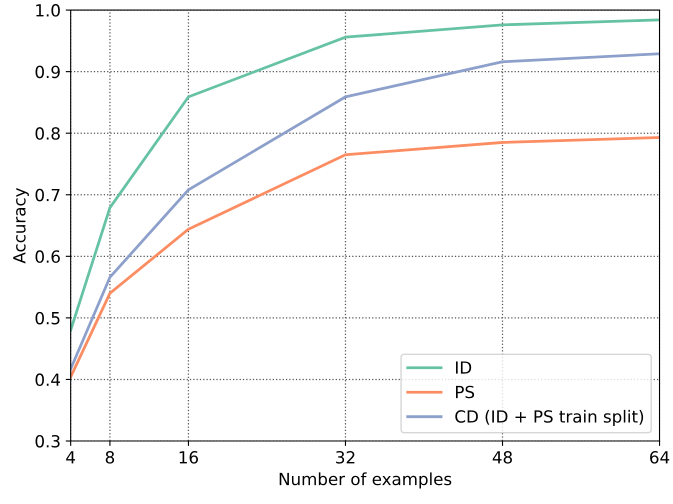 This screenshot has height=504, width=673. Describe the element at coordinates (48, 256) in the screenshot. I see `y-tick-label: 0.6` at that location.